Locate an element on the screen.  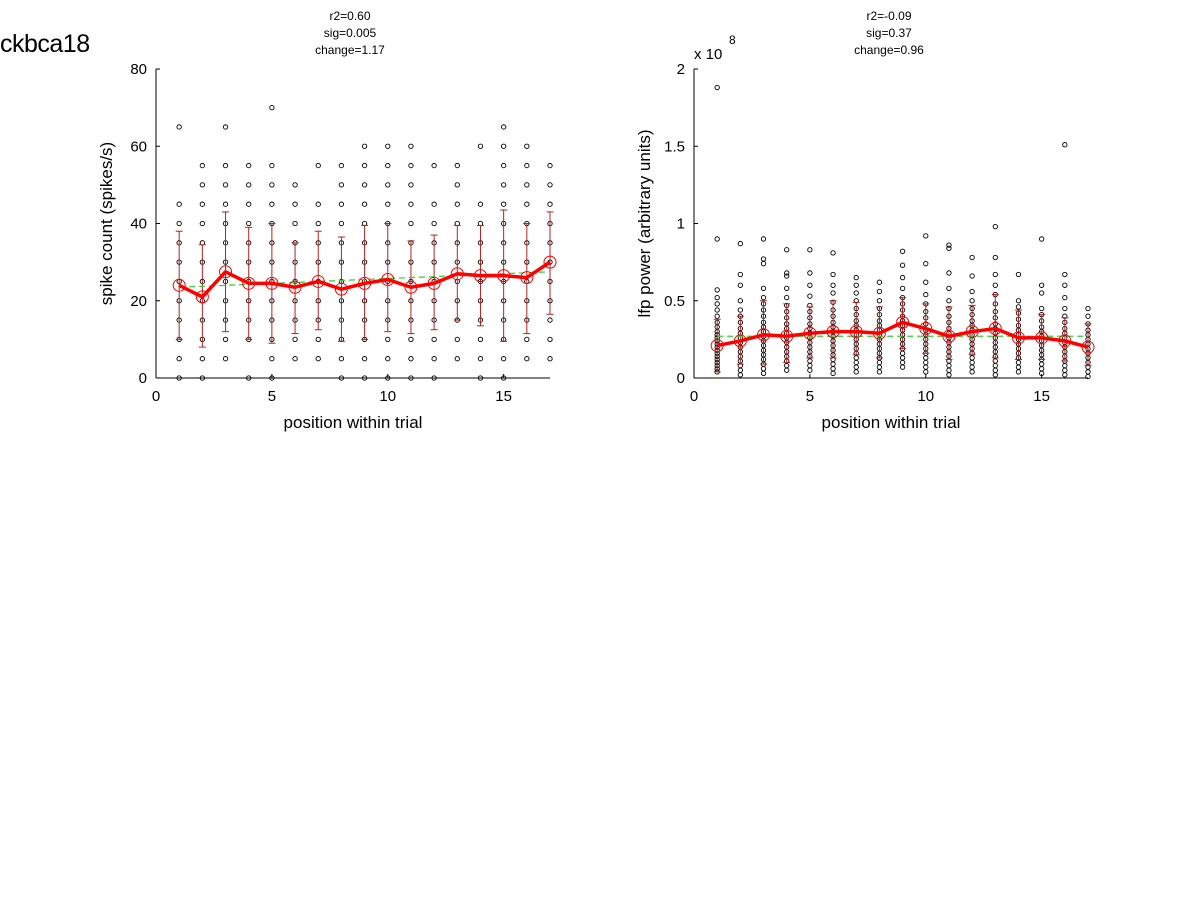
y-tick-label: 0.5 is located at coordinates (674, 301).